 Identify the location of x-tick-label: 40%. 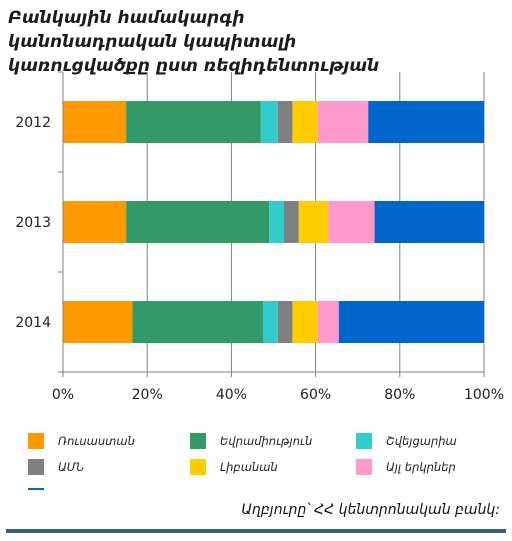
(231, 395).